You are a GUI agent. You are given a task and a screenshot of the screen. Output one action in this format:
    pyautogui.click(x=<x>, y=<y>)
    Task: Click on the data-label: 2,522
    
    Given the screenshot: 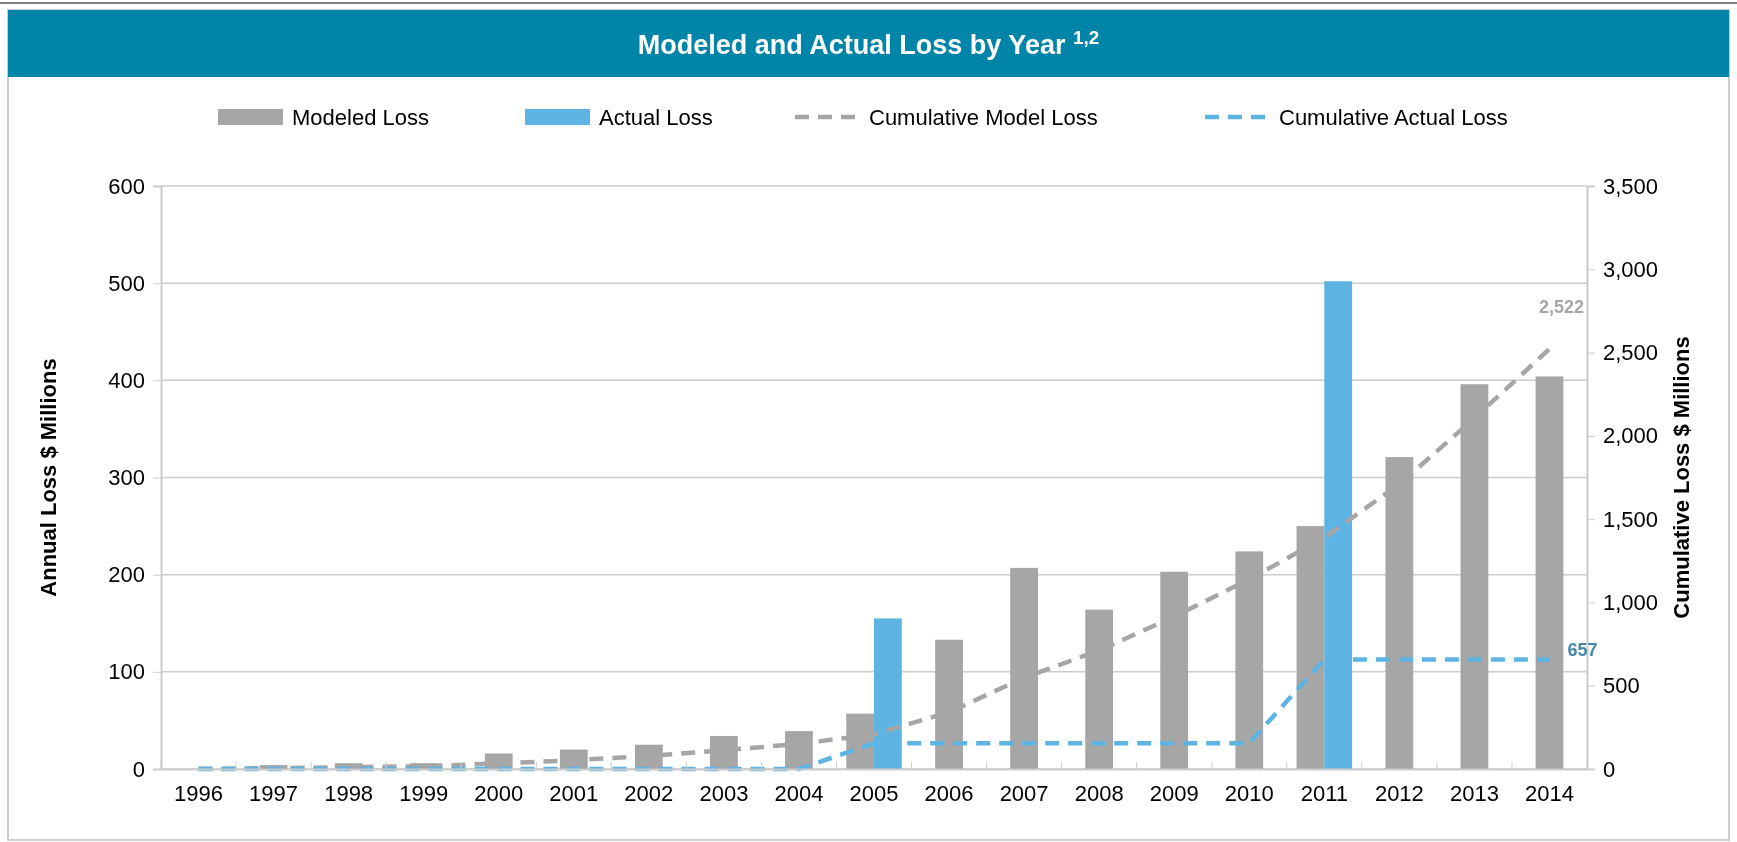 What is the action you would take?
    pyautogui.click(x=1561, y=306)
    